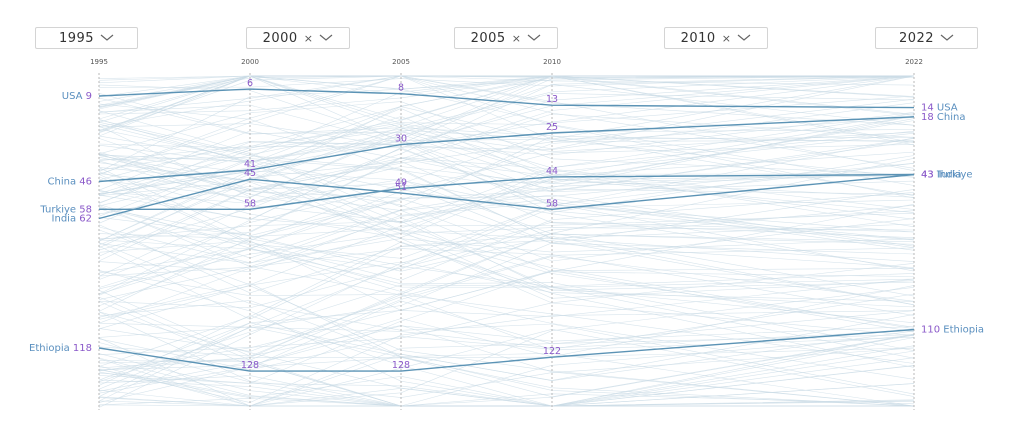 The image size is (1023, 442). I want to click on year-select-2010: 2010 ×, so click(716, 38).